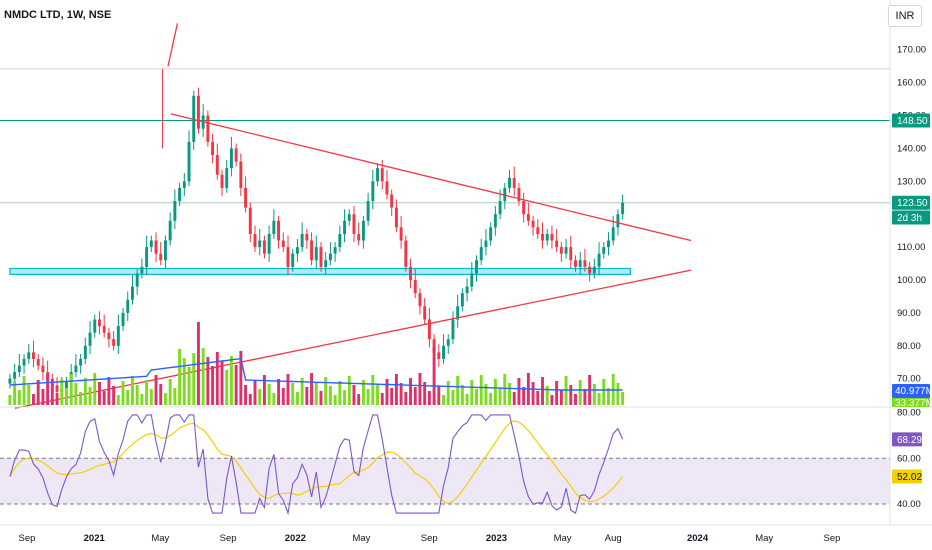 The width and height of the screenshot is (932, 550). I want to click on price-tick-label: 140.00, so click(911, 148).